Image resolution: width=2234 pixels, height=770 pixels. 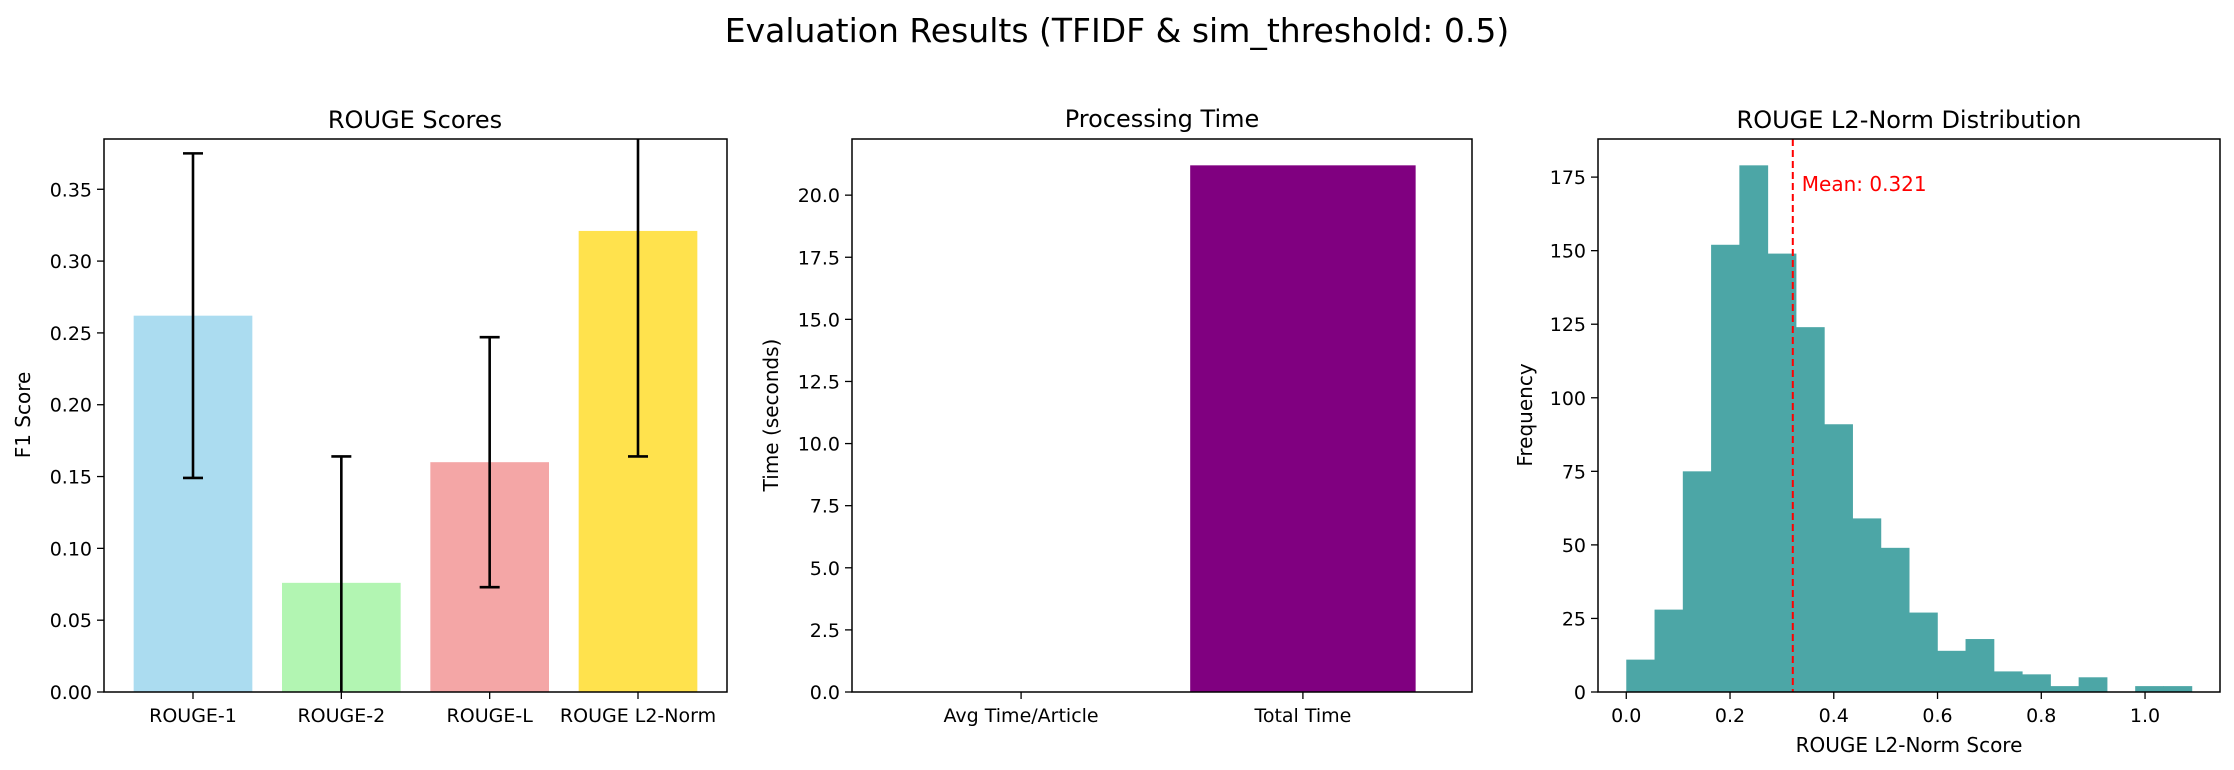 What do you see at coordinates (341, 716) in the screenshot?
I see `rouge-scores-xtick-label: ROUGE-2` at bounding box center [341, 716].